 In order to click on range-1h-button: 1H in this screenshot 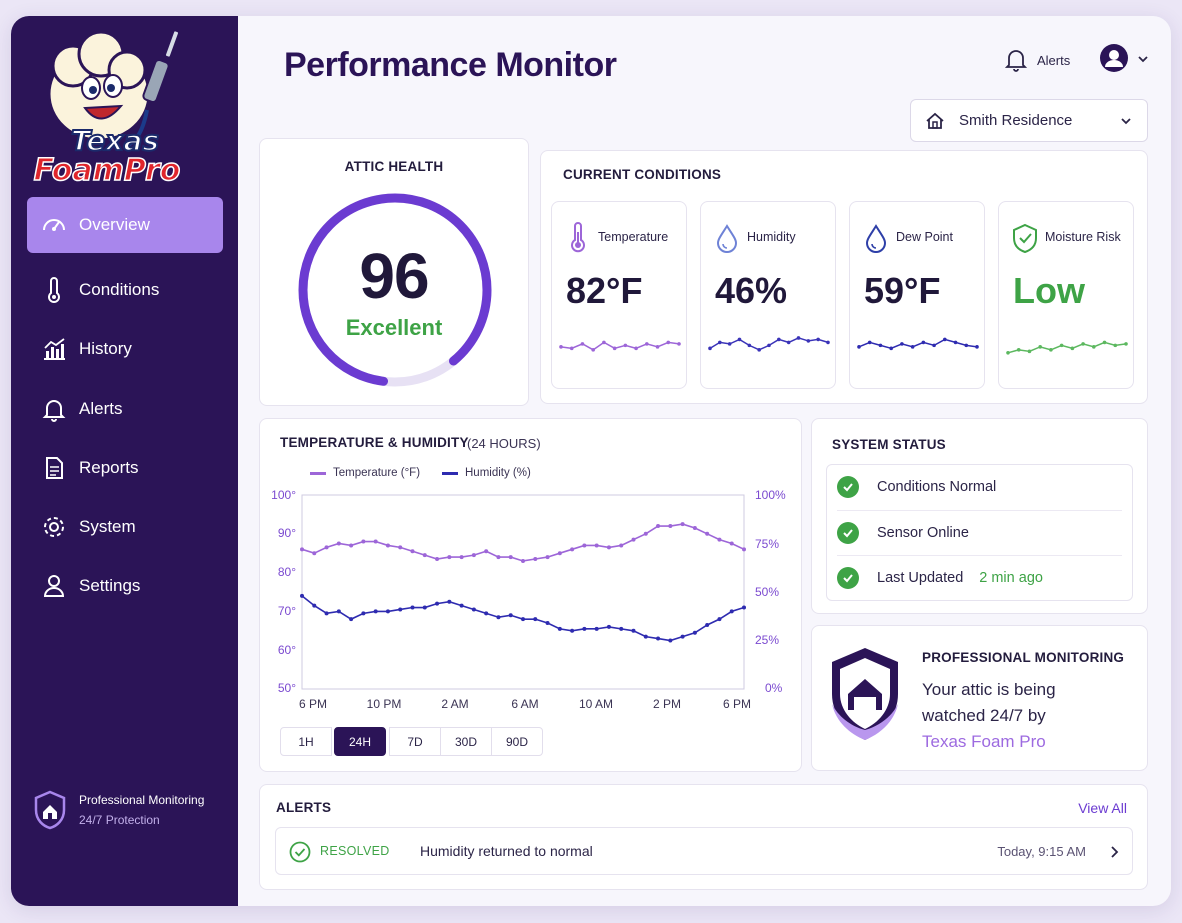, I will do `click(306, 741)`.